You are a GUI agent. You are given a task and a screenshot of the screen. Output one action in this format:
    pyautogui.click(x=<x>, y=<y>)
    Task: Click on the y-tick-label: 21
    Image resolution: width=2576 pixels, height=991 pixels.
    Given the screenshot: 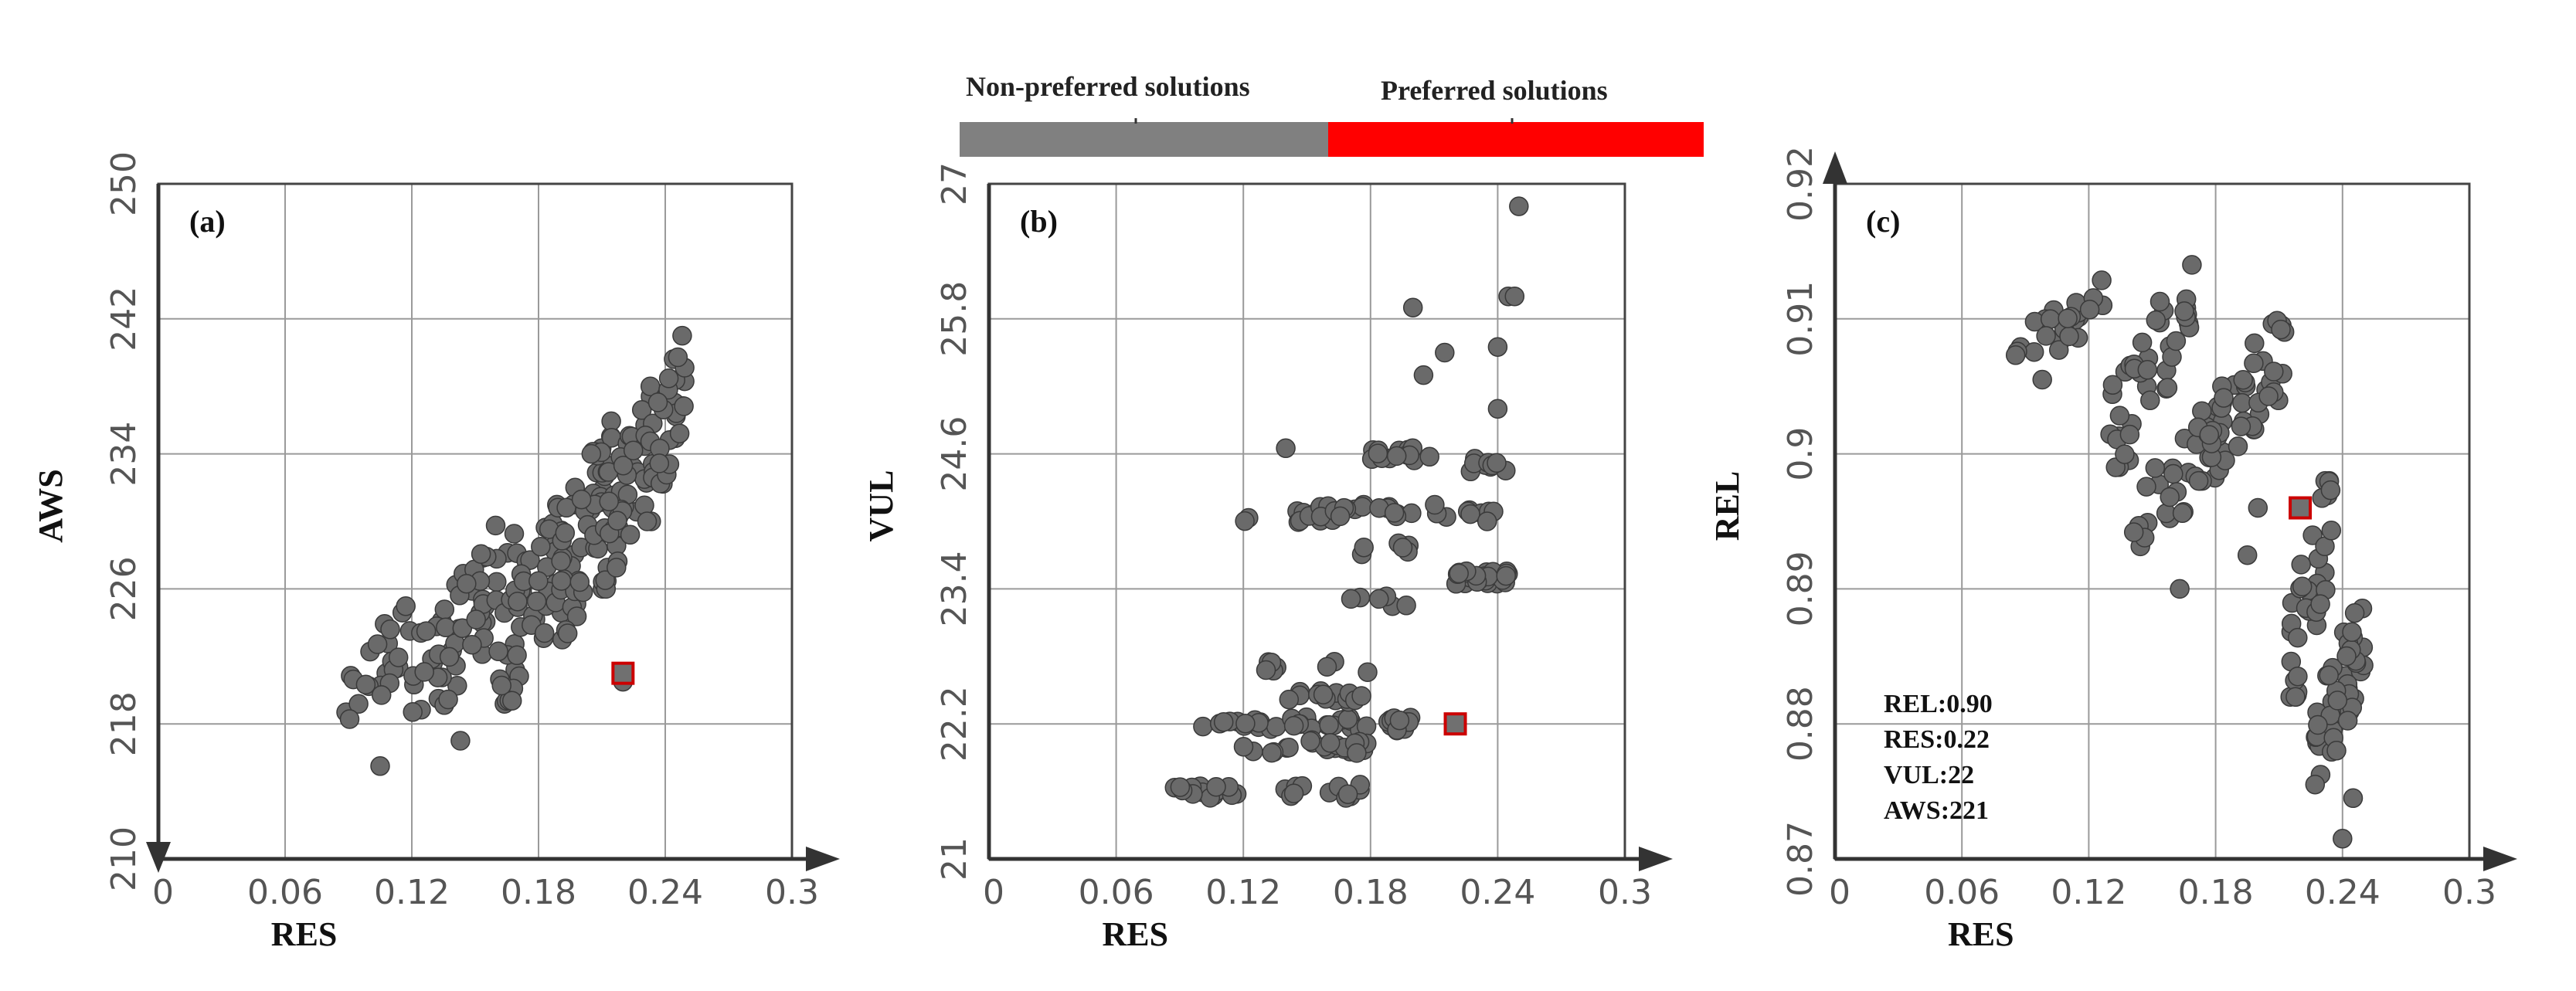 What is the action you would take?
    pyautogui.click(x=954, y=859)
    